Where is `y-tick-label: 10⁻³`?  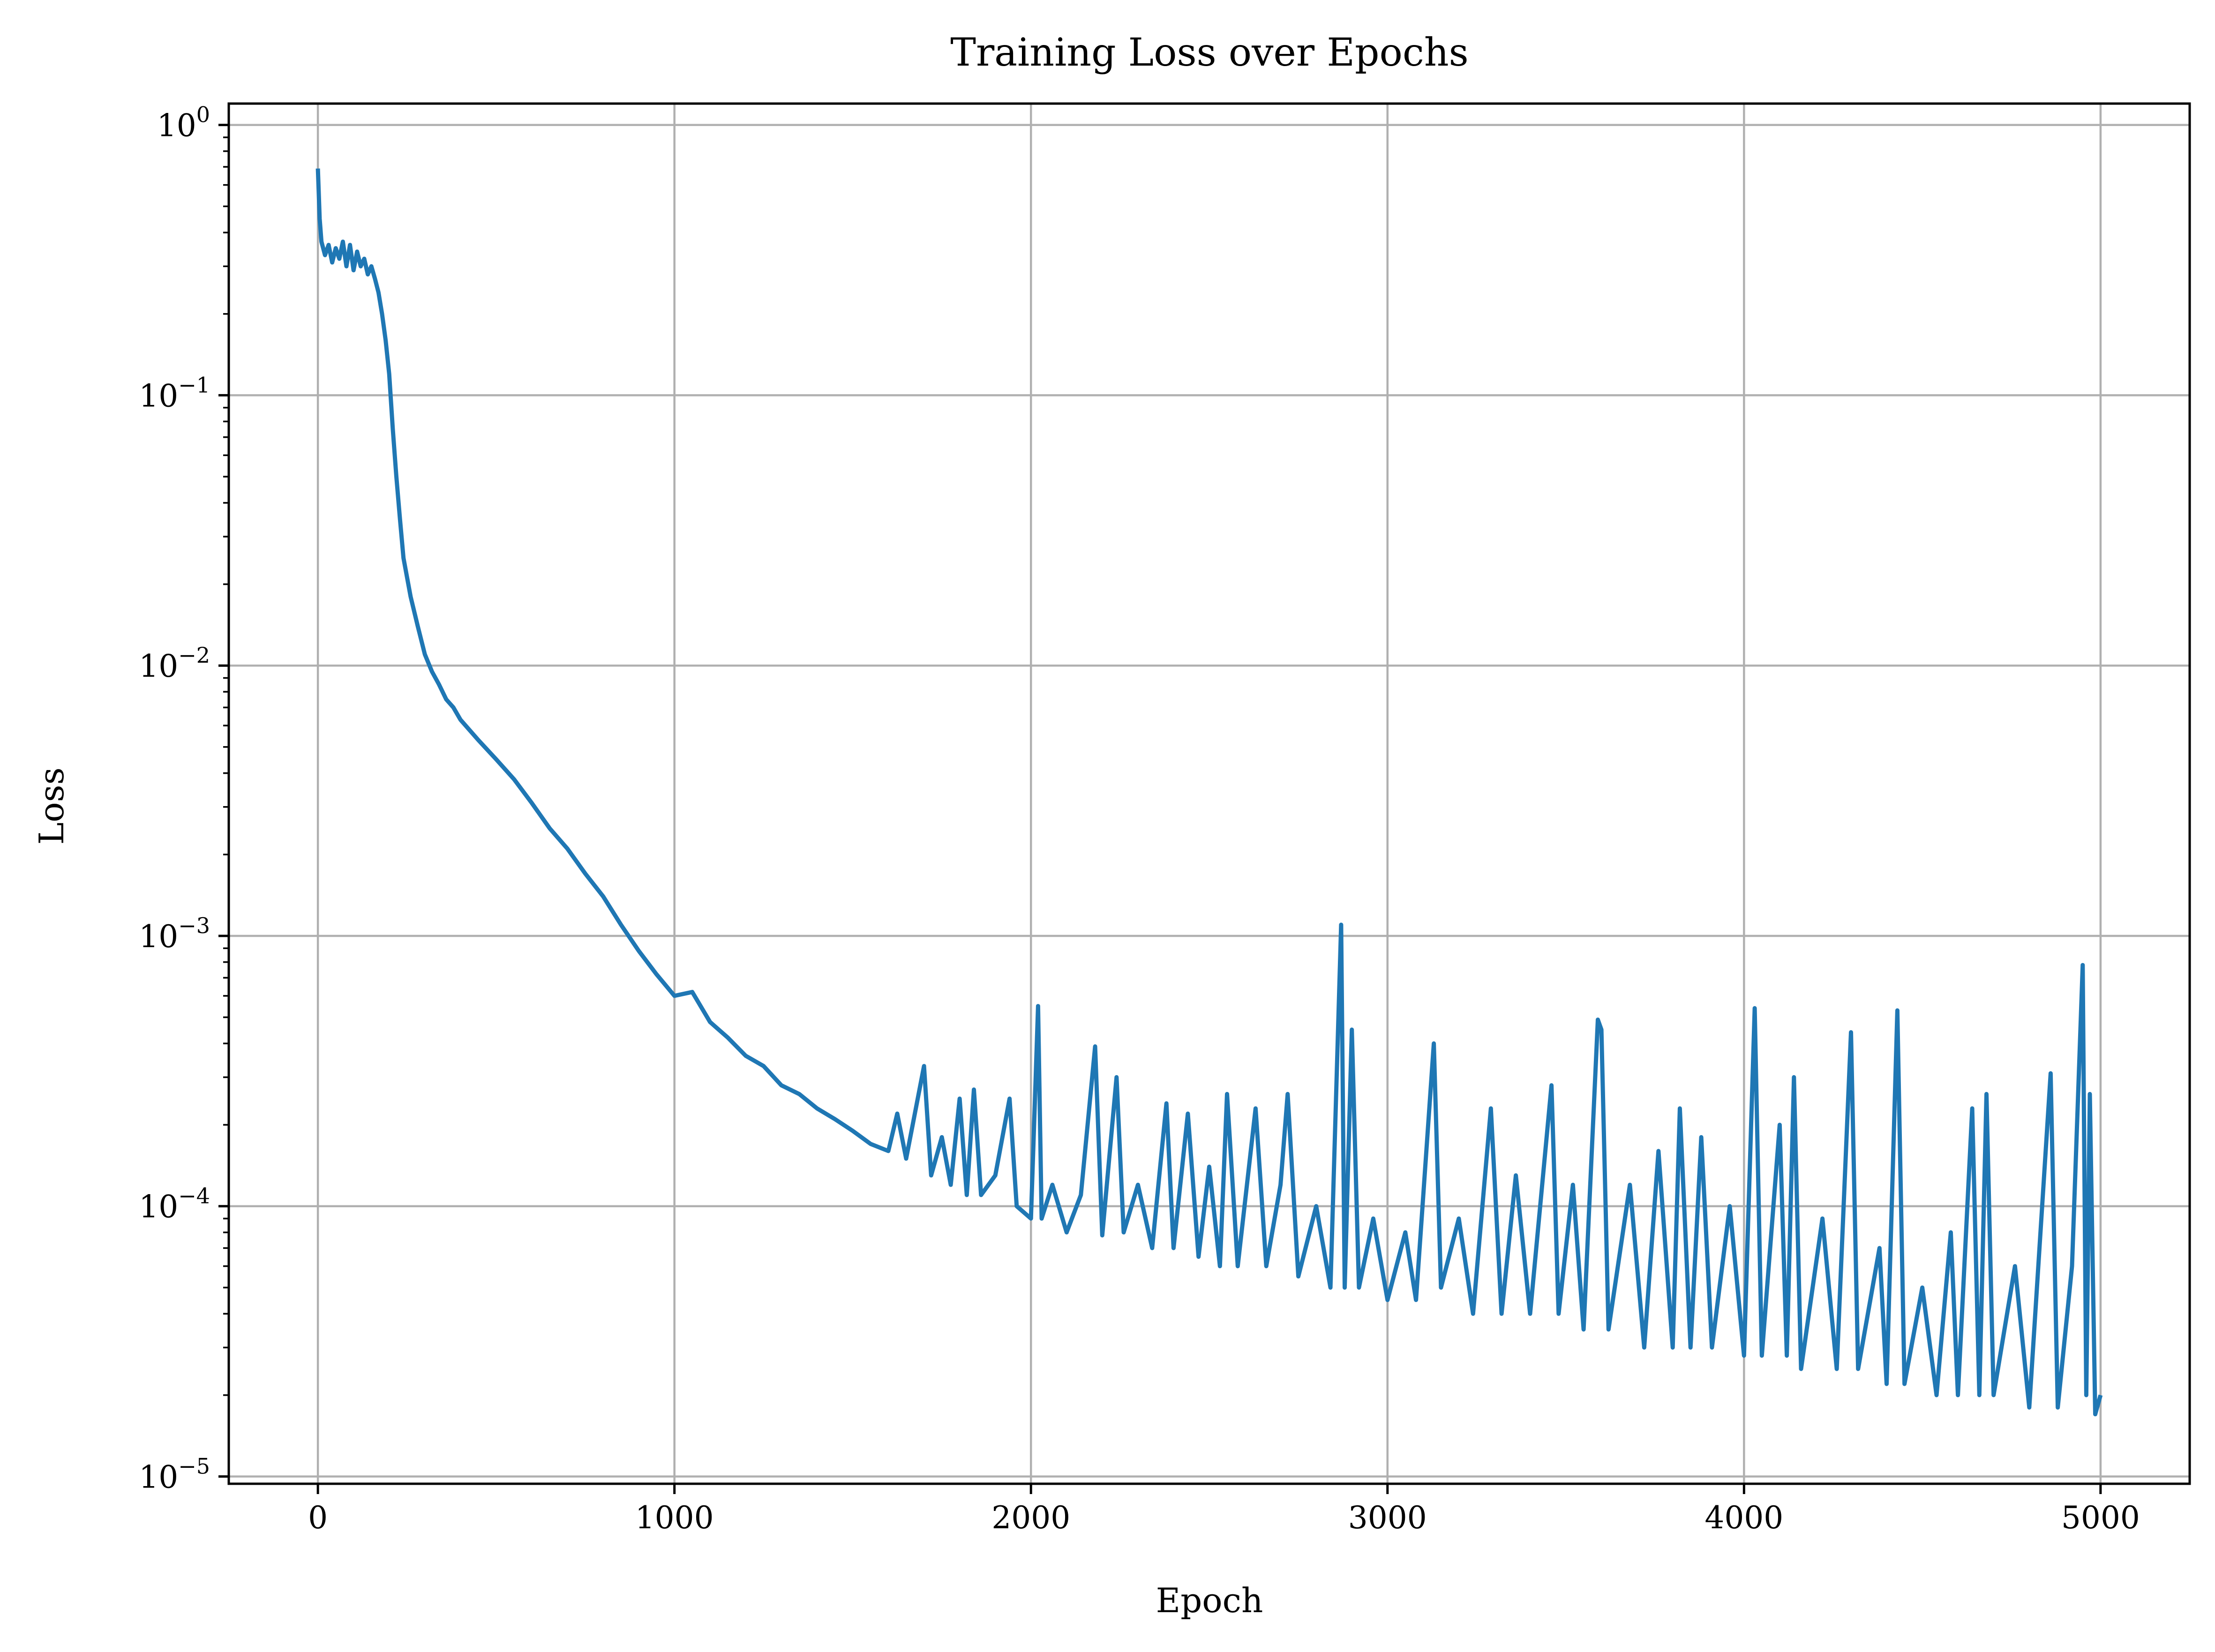 y-tick-label: 10⁻³ is located at coordinates (174, 934).